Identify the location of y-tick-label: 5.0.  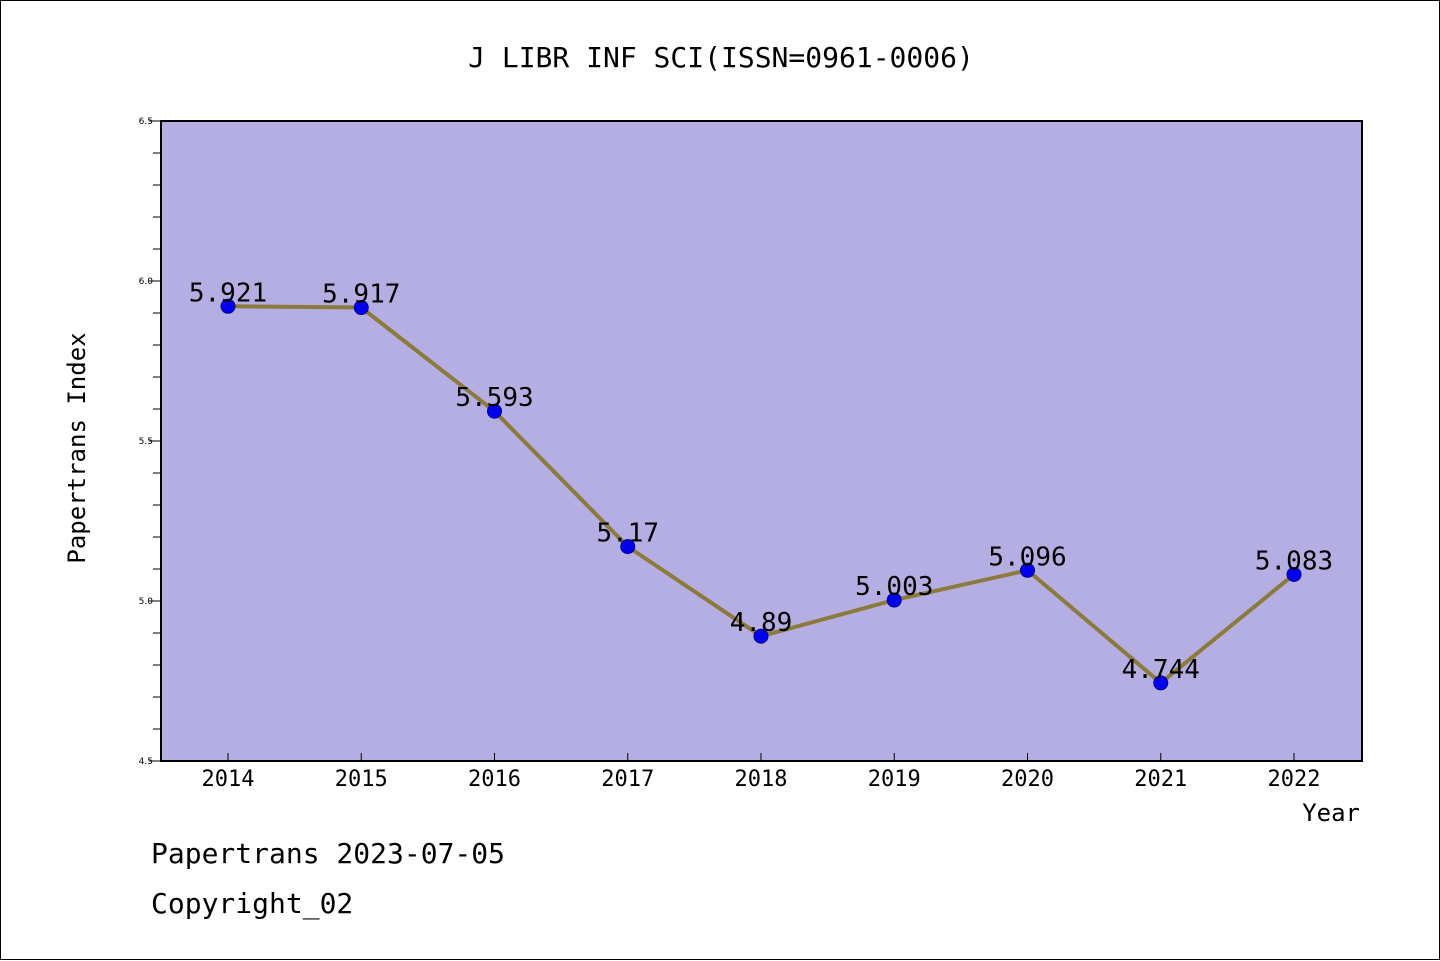
(146, 602).